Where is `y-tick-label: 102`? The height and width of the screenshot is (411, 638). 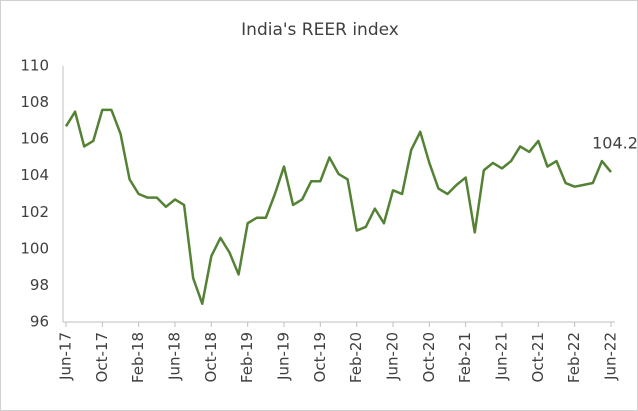 y-tick-label: 102 is located at coordinates (34, 212).